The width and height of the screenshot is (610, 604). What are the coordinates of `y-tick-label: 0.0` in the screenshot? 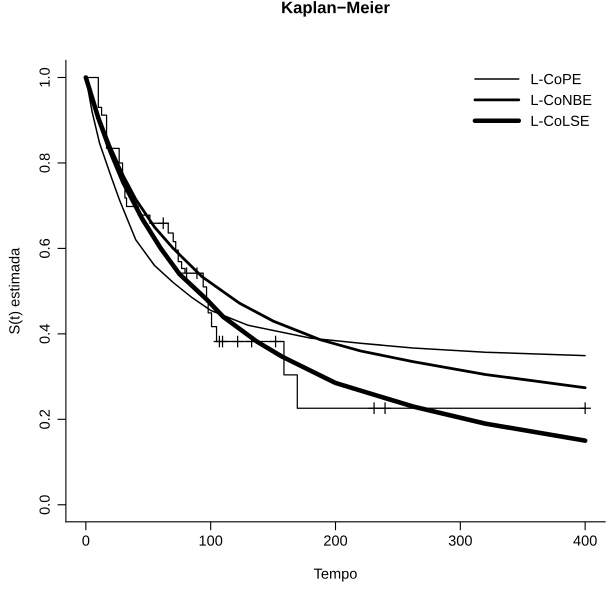 It's located at (44, 504).